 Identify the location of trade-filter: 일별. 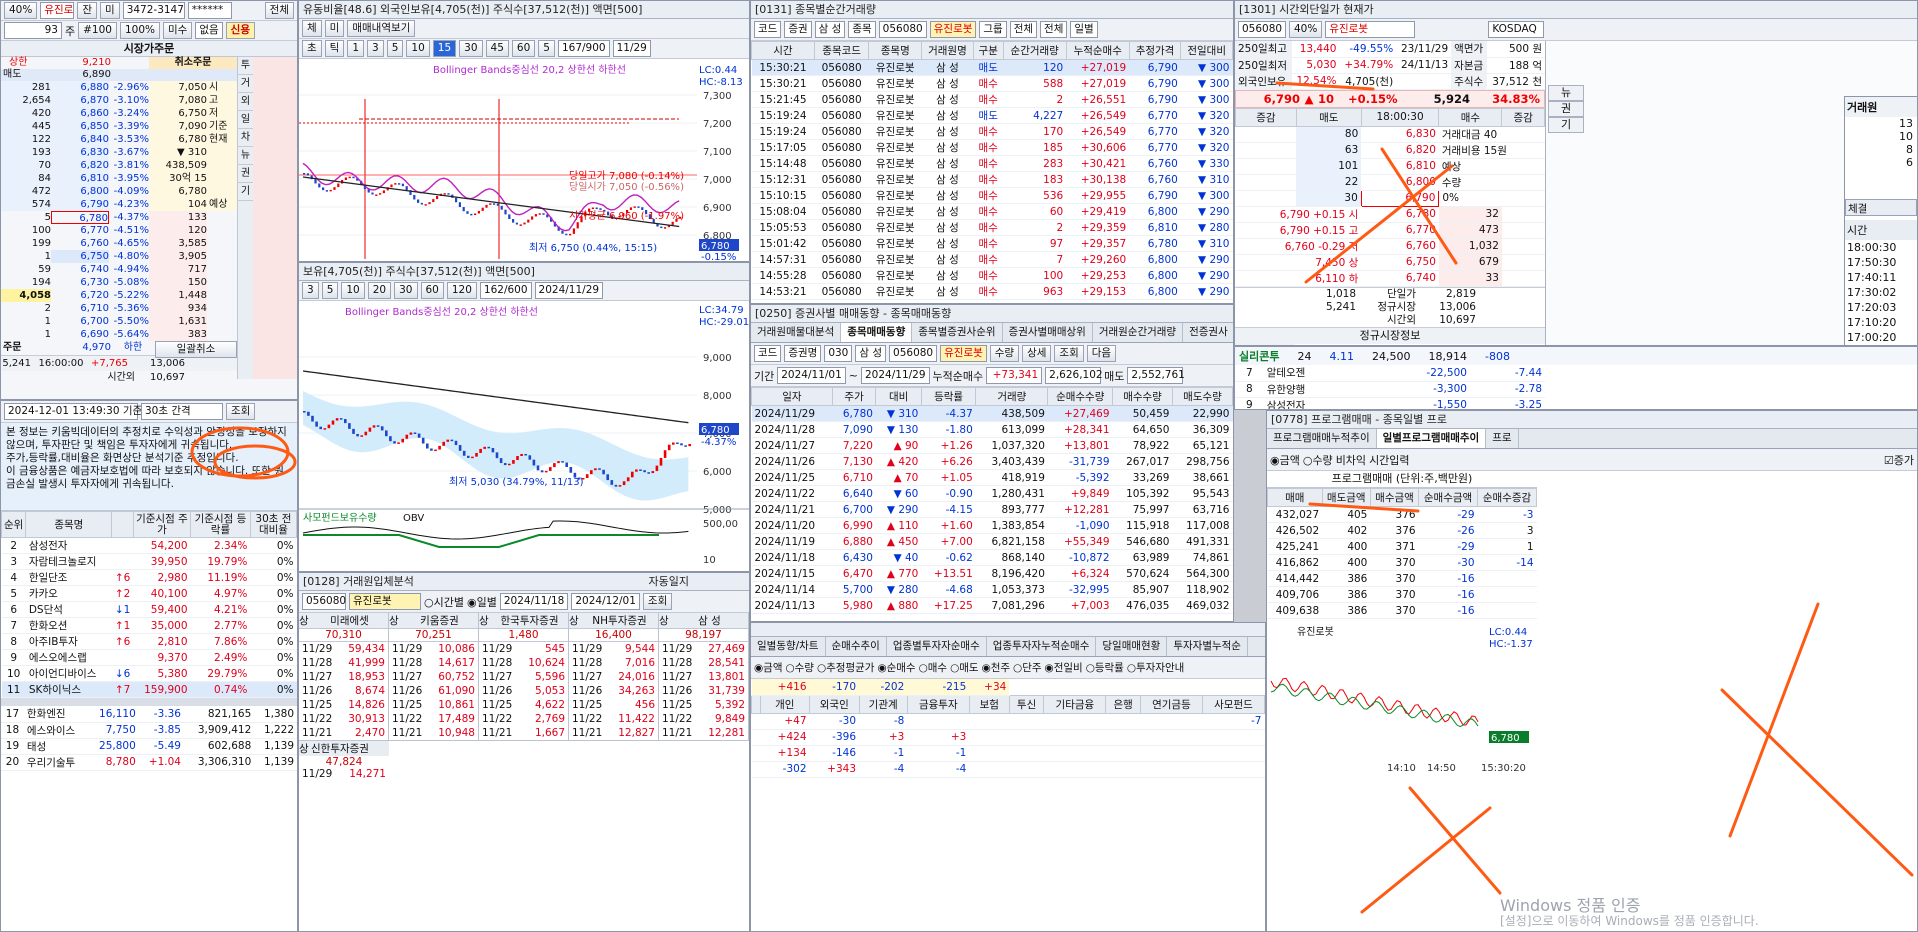
(1084, 29).